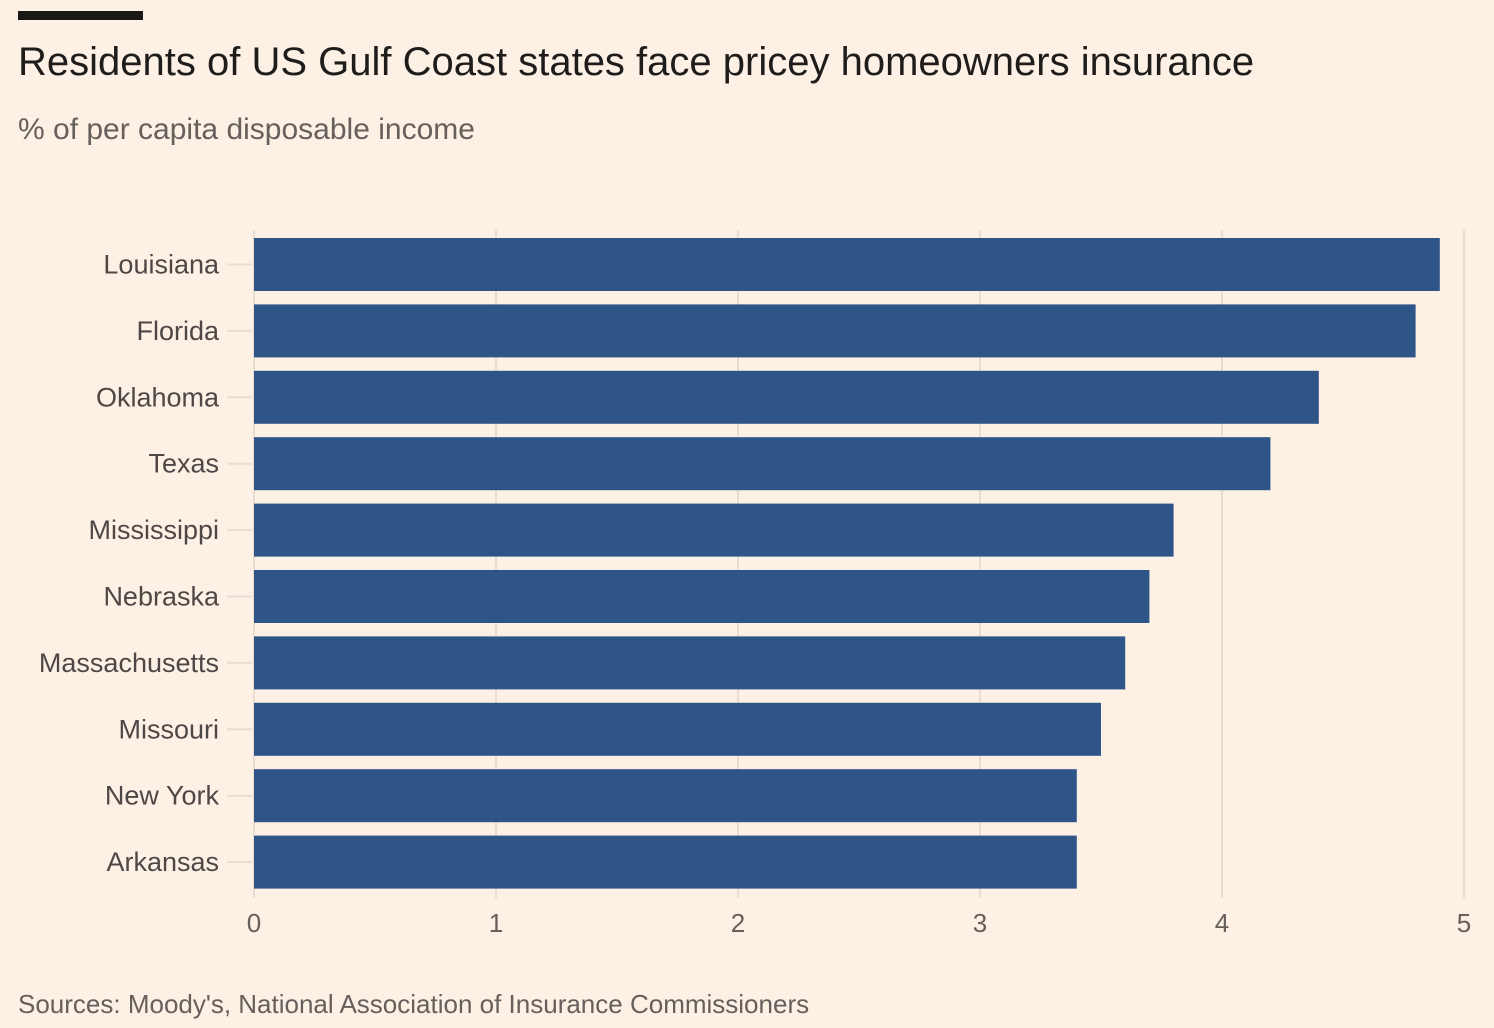 The width and height of the screenshot is (1494, 1028). I want to click on category-label: Florida, so click(178, 331).